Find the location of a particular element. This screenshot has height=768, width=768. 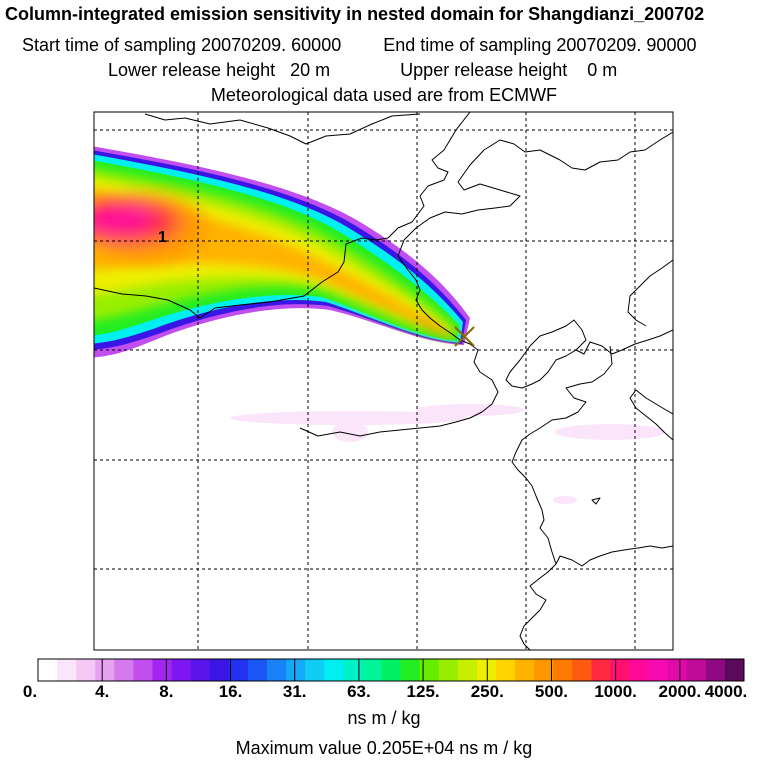

colorbar-tick-label: 31. is located at coordinates (294, 691).